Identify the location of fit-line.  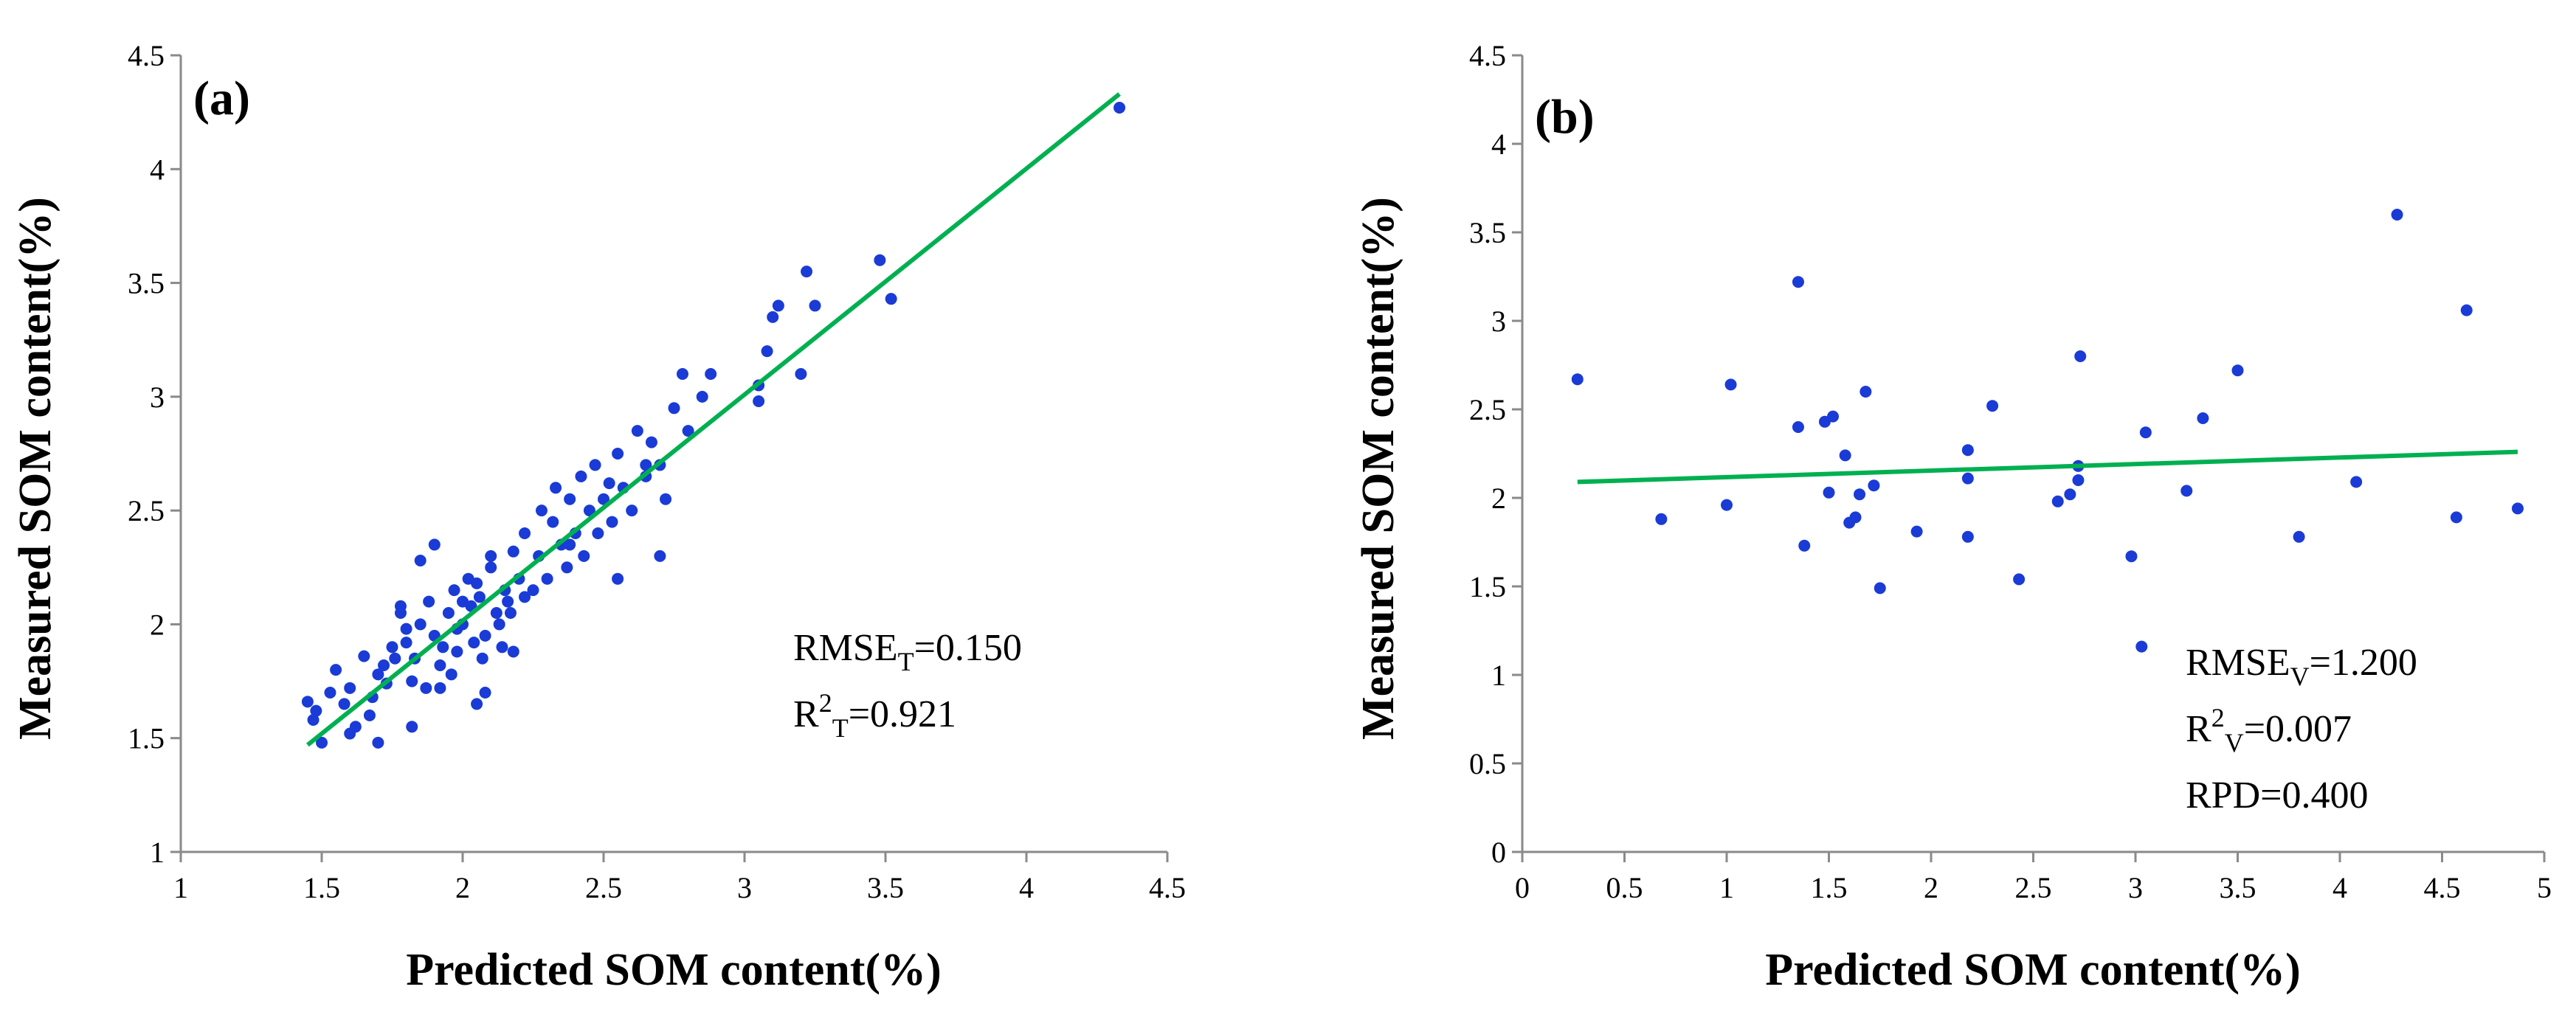
(2048, 467).